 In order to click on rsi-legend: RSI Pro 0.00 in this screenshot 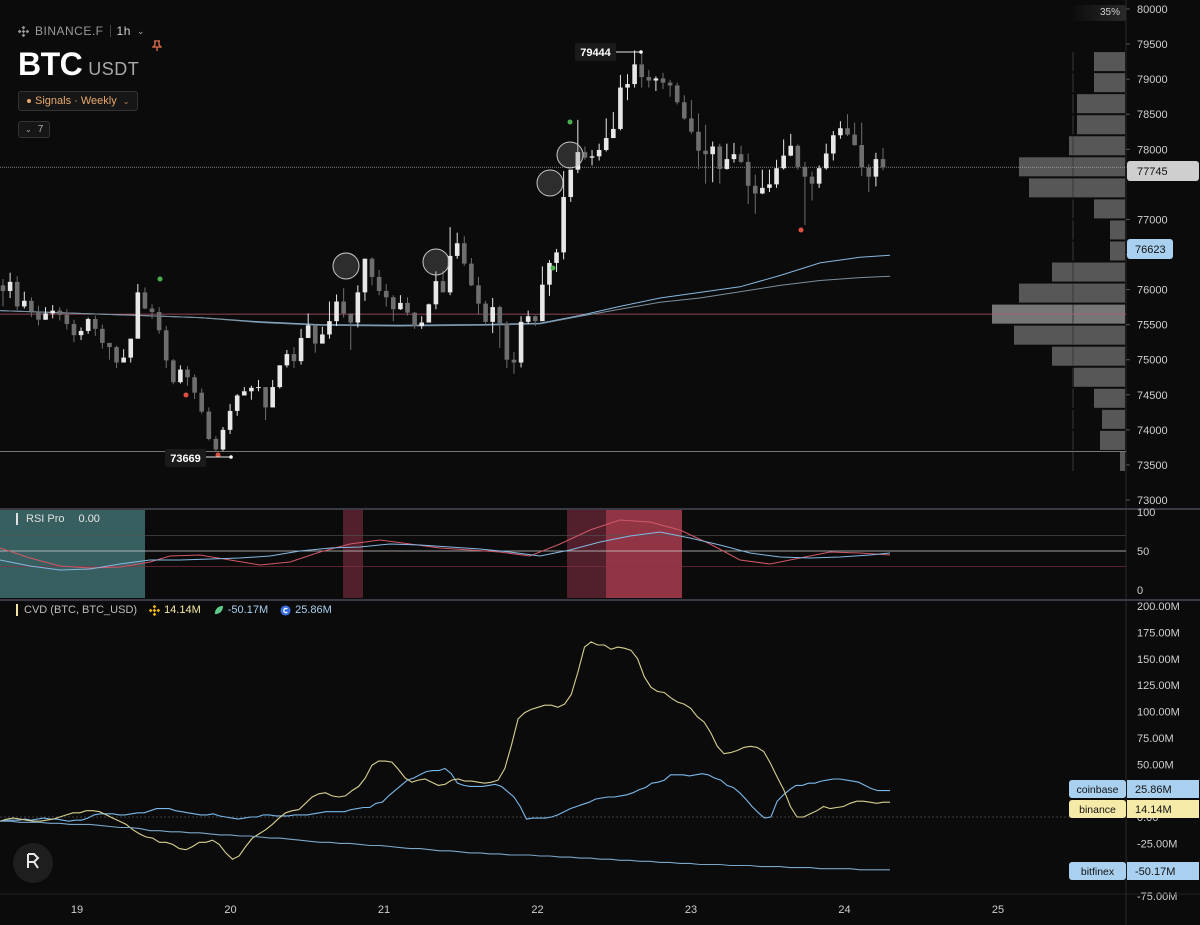, I will do `click(58, 519)`.